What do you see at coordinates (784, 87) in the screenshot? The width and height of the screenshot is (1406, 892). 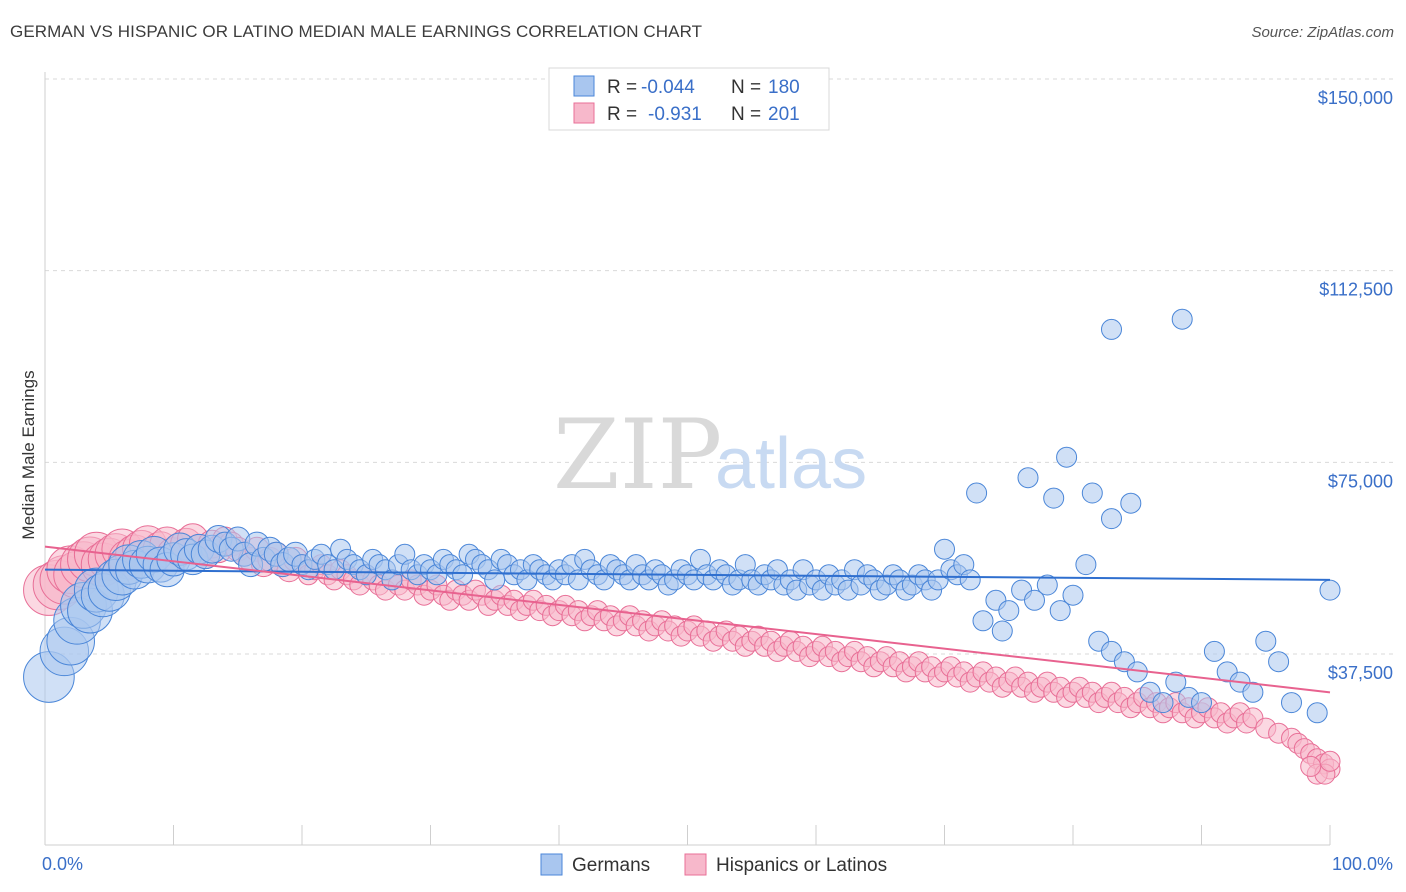 I see `legend-n-value-0: 180` at bounding box center [784, 87].